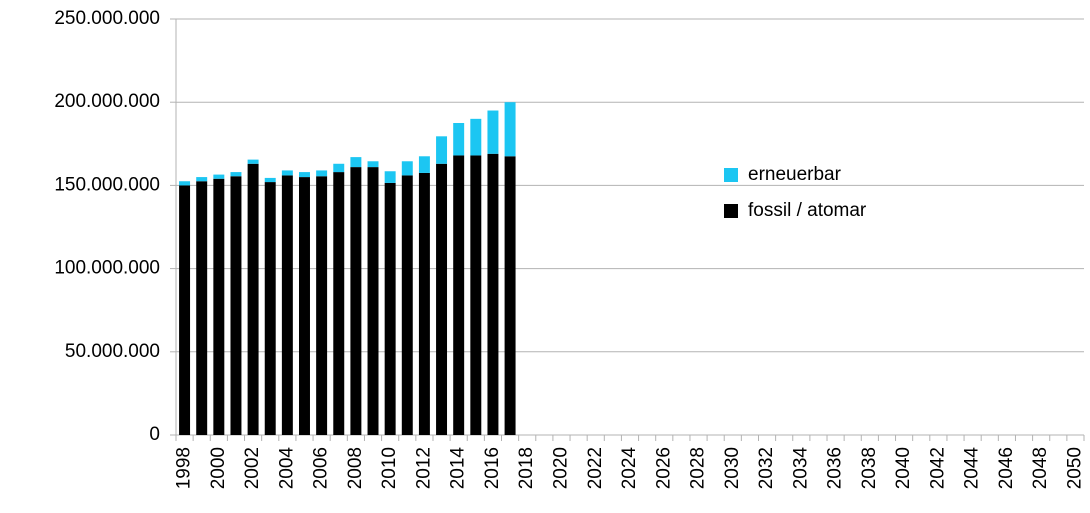  I want to click on y-tick-label: 250.000.000, so click(107, 18).